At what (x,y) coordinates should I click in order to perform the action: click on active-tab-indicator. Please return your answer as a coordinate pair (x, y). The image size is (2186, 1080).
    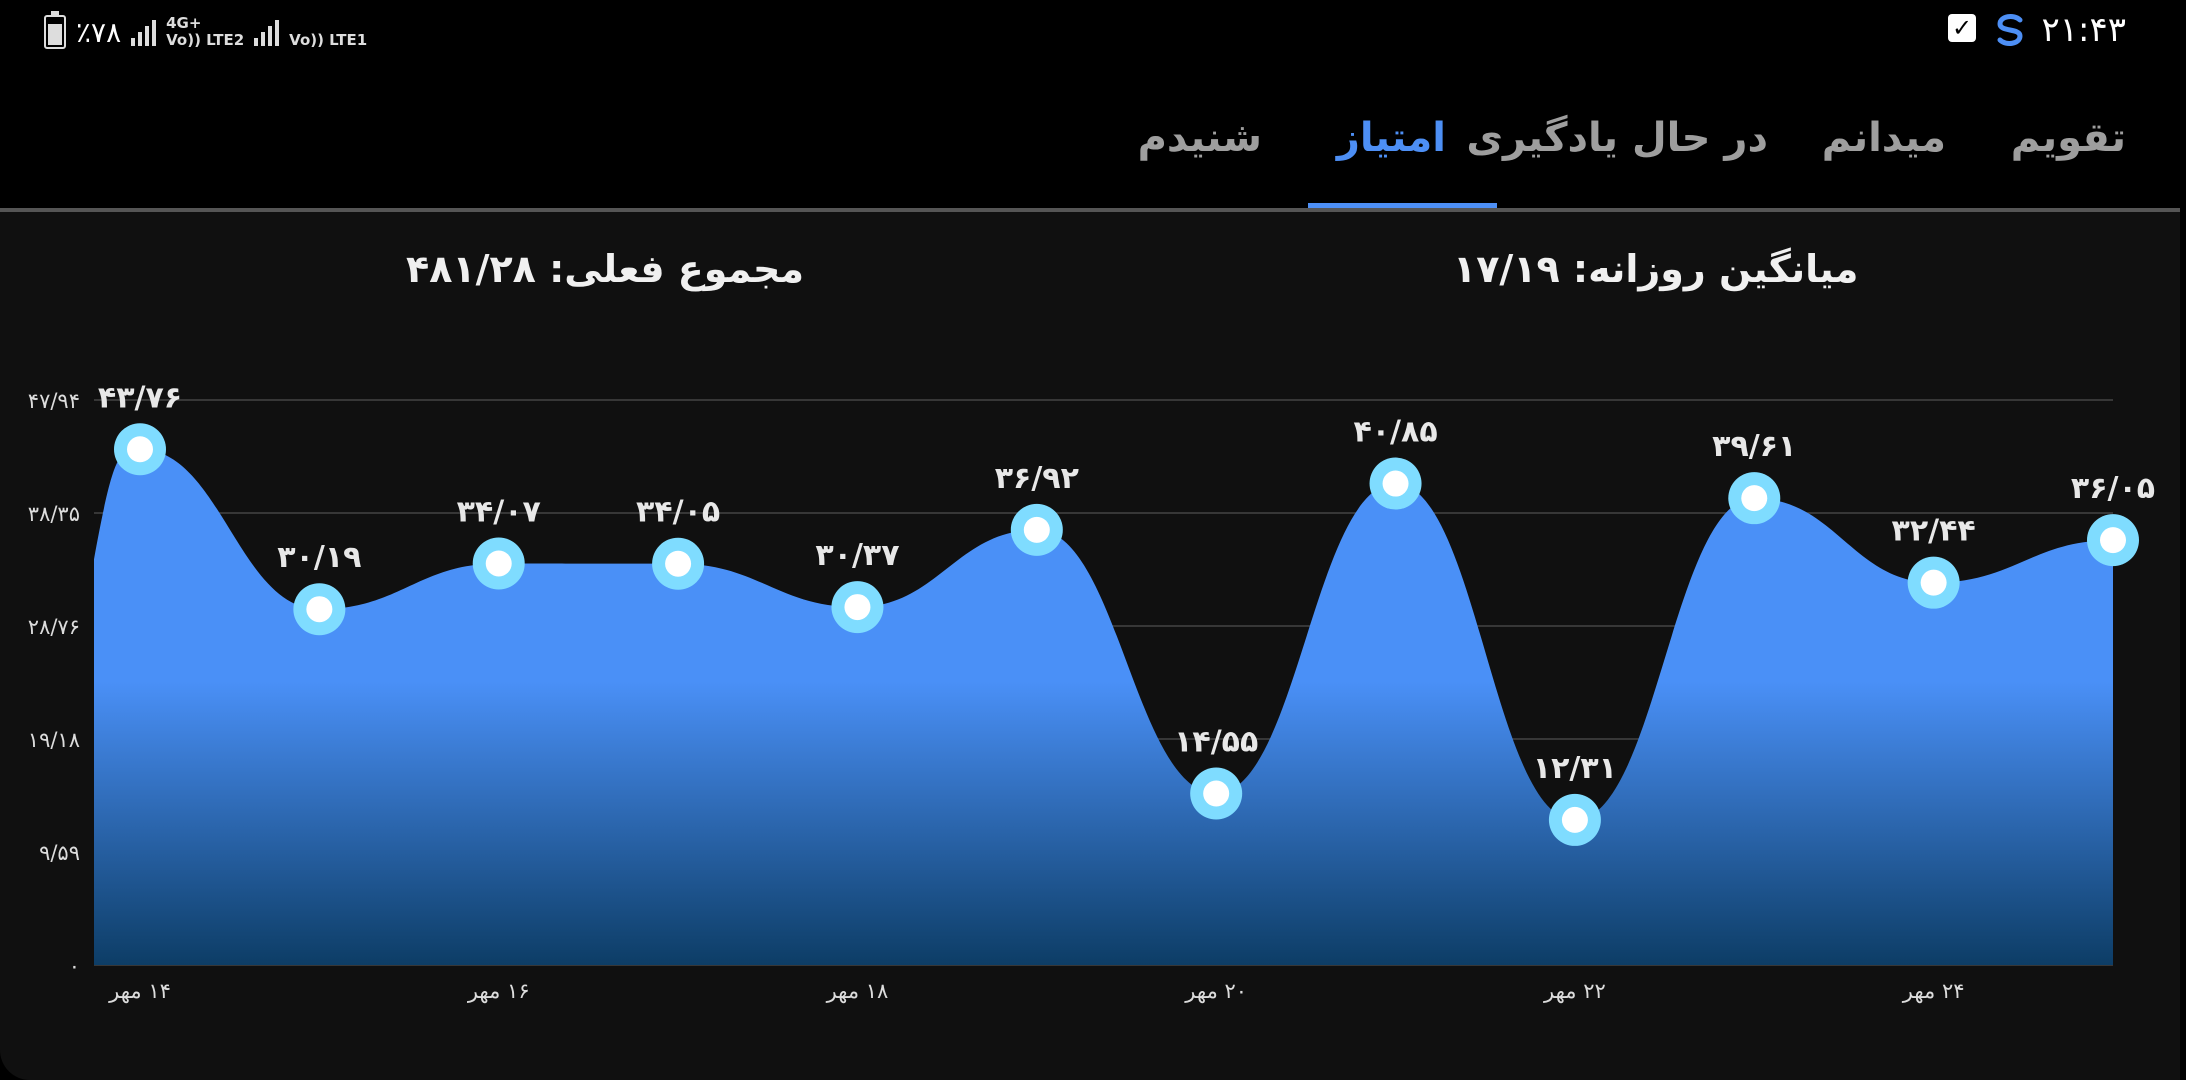
    Looking at the image, I should click on (1402, 206).